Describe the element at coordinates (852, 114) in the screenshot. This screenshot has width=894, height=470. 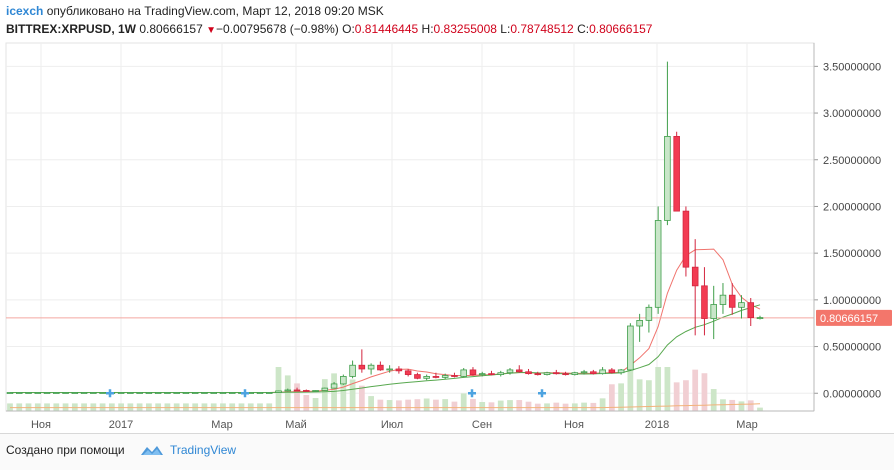
I see `y-tick-label: 3.00000000` at that location.